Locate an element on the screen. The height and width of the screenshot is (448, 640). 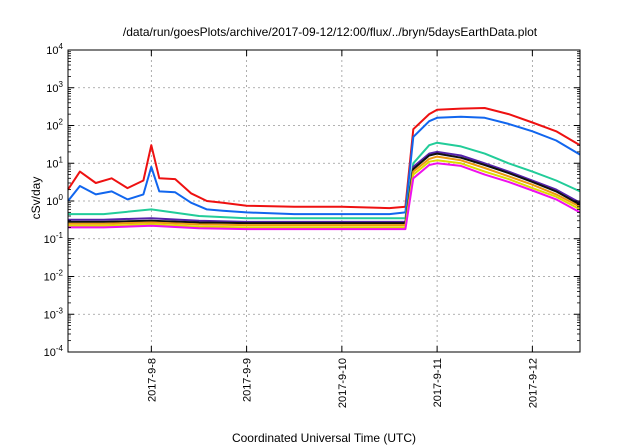
y-tick-label: 10² is located at coordinates (54, 125).